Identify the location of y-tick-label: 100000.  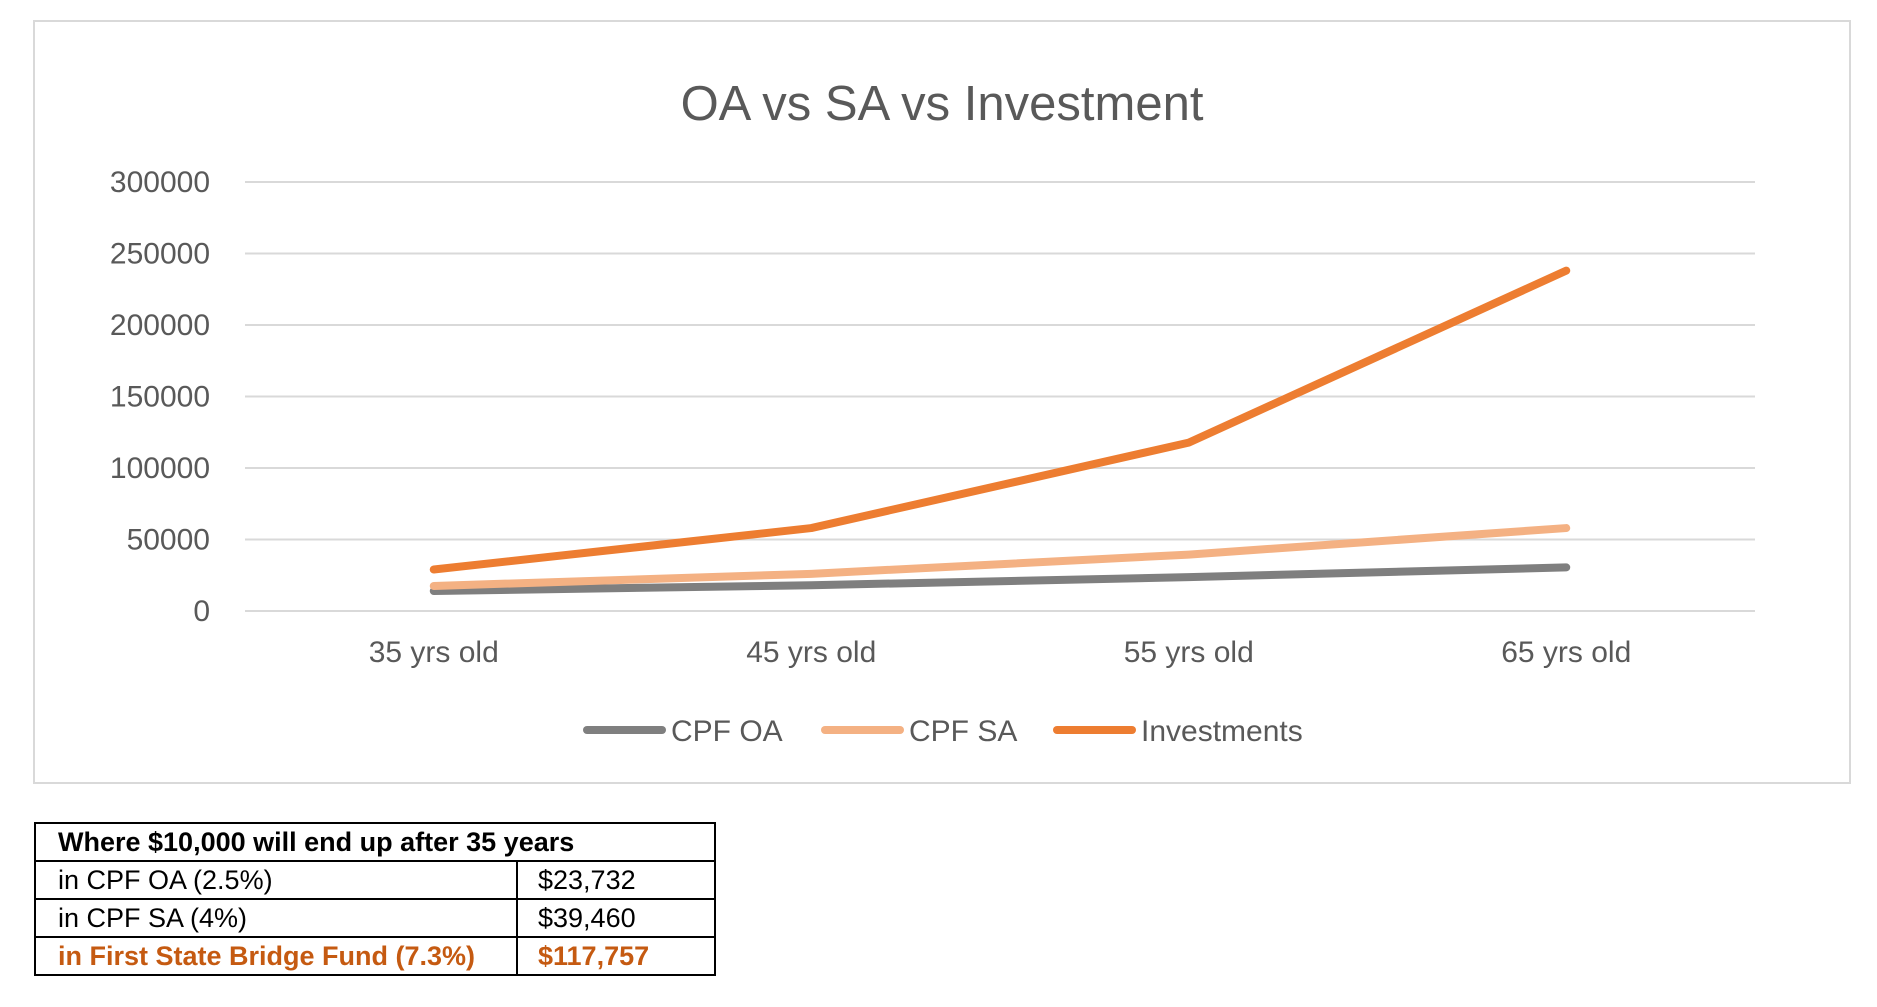
(160, 468).